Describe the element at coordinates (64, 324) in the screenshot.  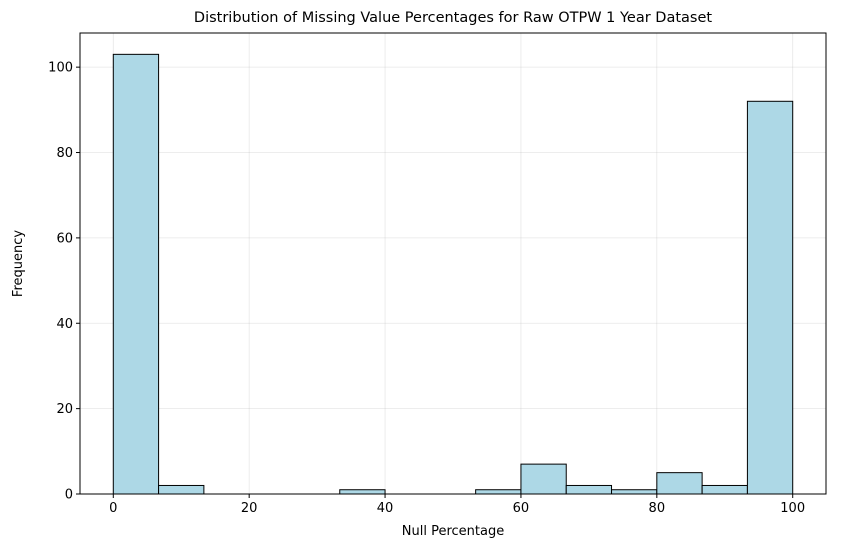
I see `y-tick-label: 40` at that location.